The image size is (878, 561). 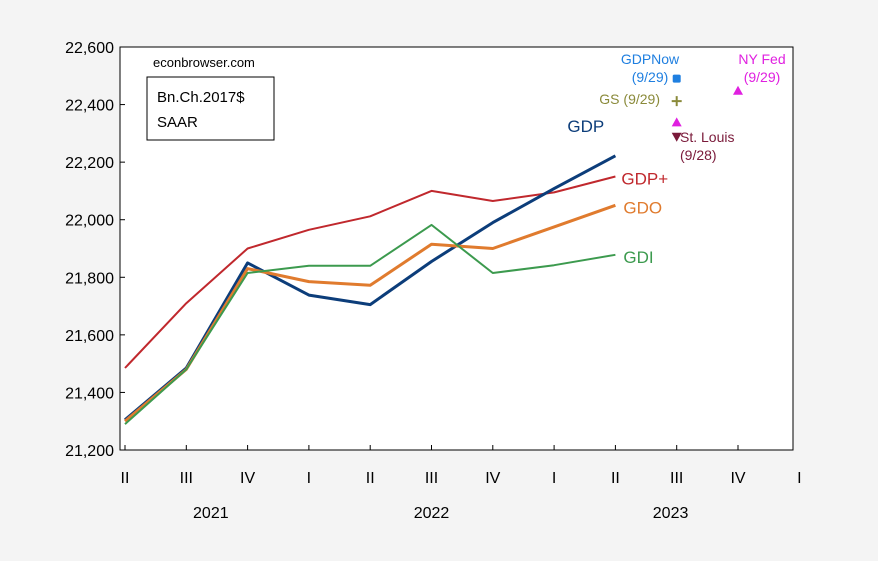 What do you see at coordinates (204, 62) in the screenshot?
I see `watermark: econbrowser.com` at bounding box center [204, 62].